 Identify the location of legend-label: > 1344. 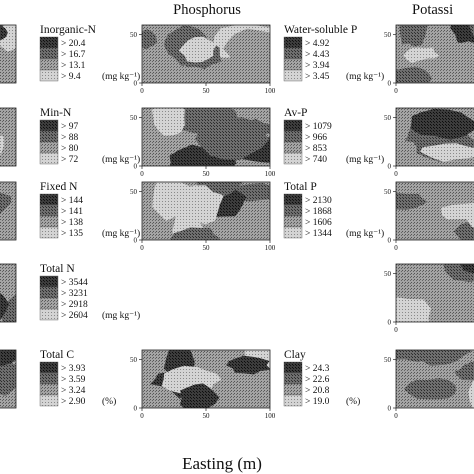
(318, 234).